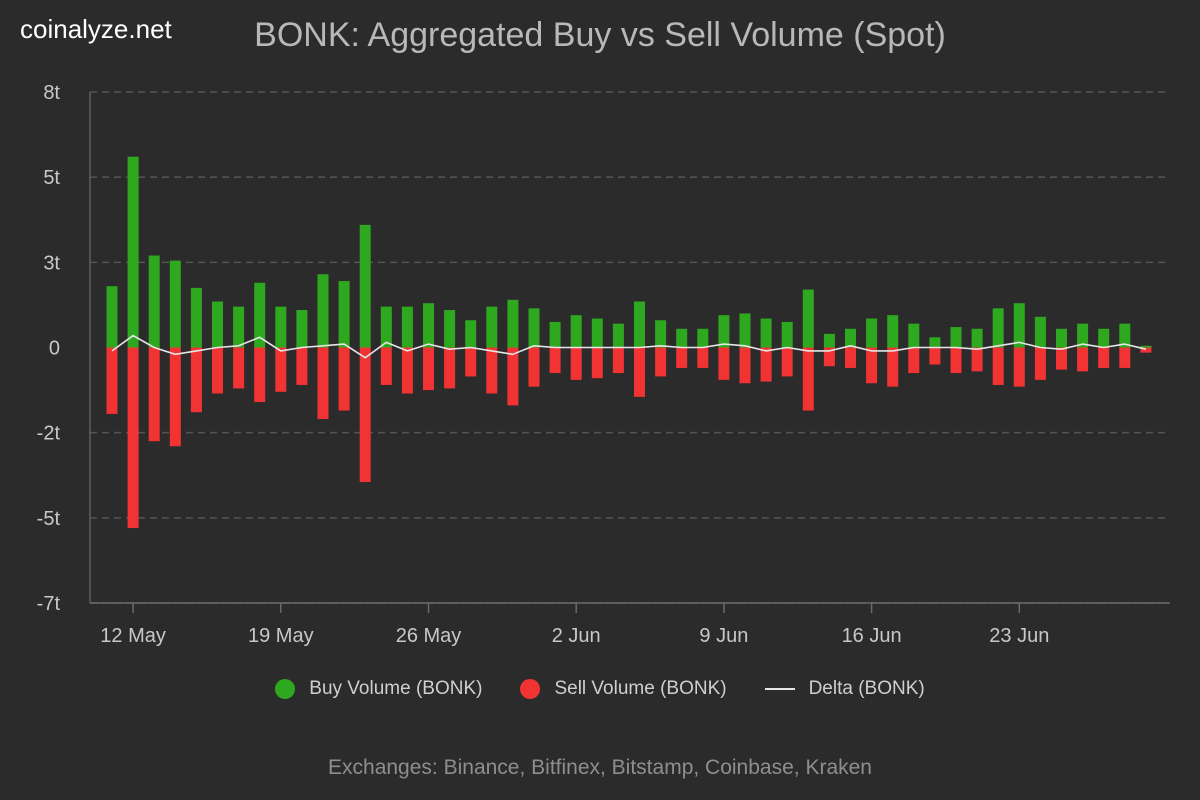 Image resolution: width=1200 pixels, height=800 pixels. I want to click on sell-dot-icon, so click(530, 689).